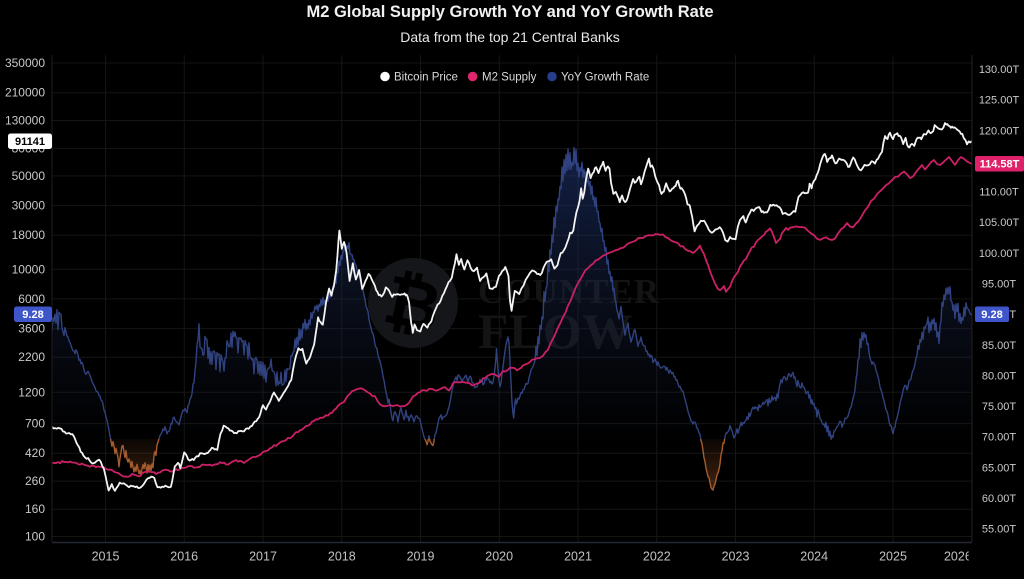 The height and width of the screenshot is (579, 1024). I want to click on svg-text: 30000, so click(29, 206).